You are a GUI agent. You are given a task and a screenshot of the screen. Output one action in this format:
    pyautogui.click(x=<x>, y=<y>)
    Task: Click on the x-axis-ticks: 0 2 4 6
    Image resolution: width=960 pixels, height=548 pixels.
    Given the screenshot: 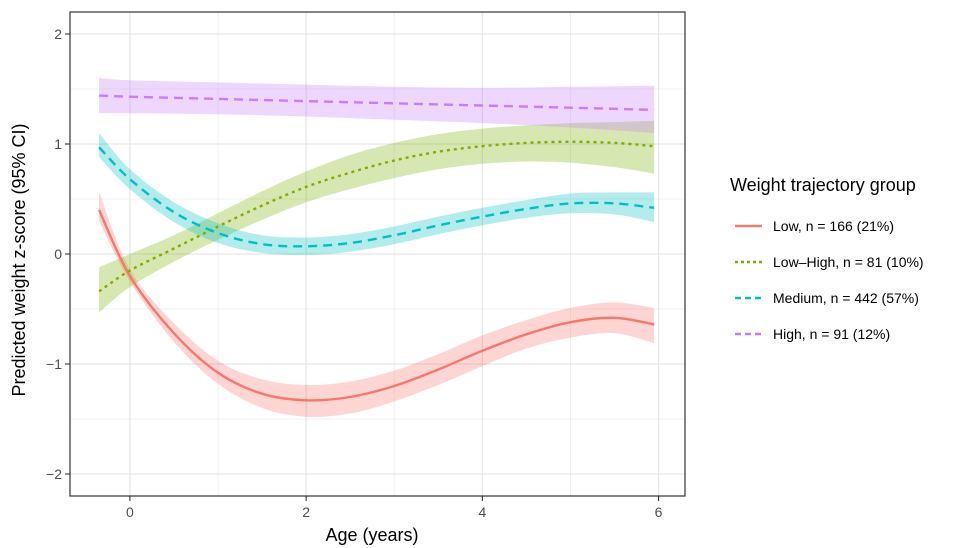 What is the action you would take?
    pyautogui.click(x=394, y=508)
    